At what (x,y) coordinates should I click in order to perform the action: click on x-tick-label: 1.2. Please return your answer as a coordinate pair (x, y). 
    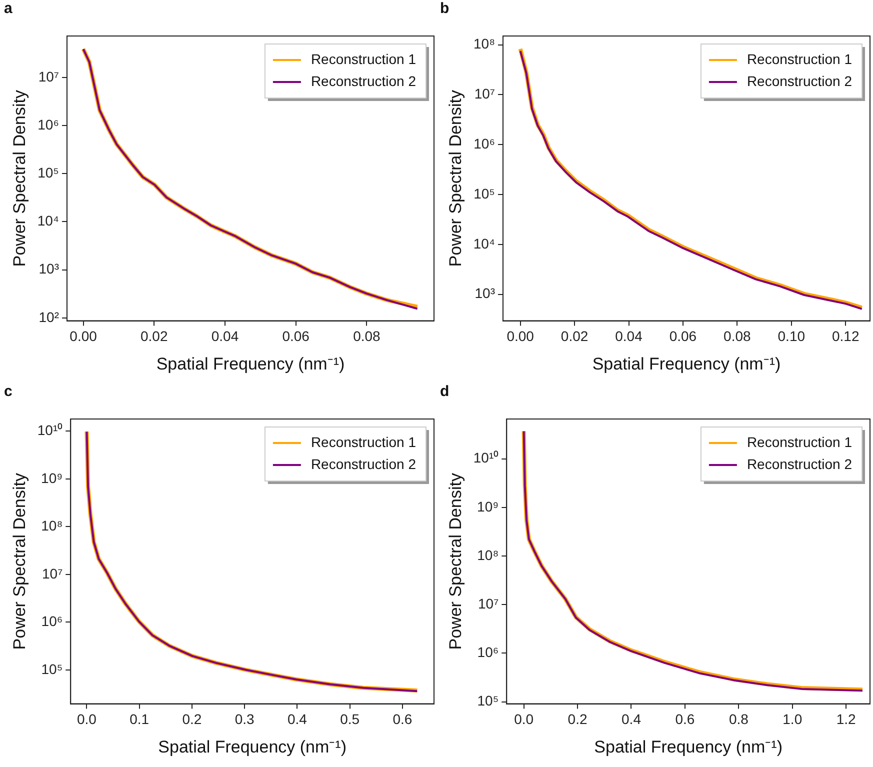
    Looking at the image, I should click on (846, 719).